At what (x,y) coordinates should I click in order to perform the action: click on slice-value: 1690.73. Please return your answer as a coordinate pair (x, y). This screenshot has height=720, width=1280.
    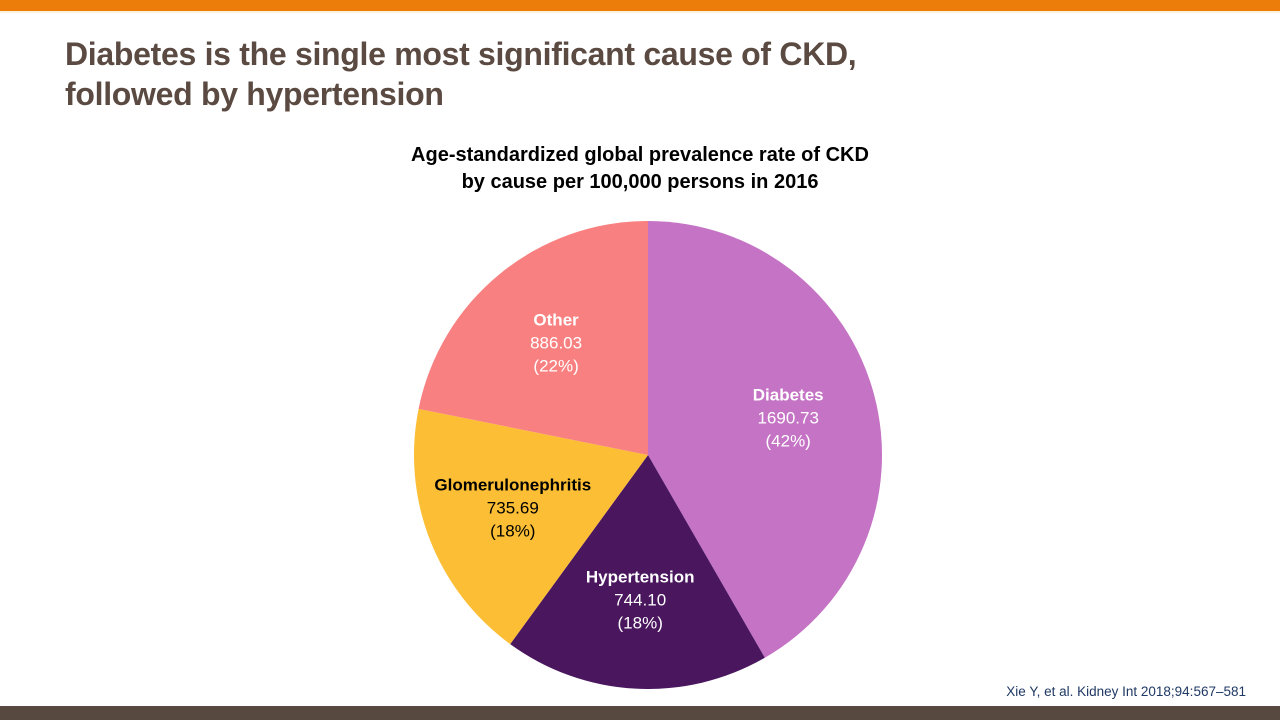
    Looking at the image, I should click on (788, 417).